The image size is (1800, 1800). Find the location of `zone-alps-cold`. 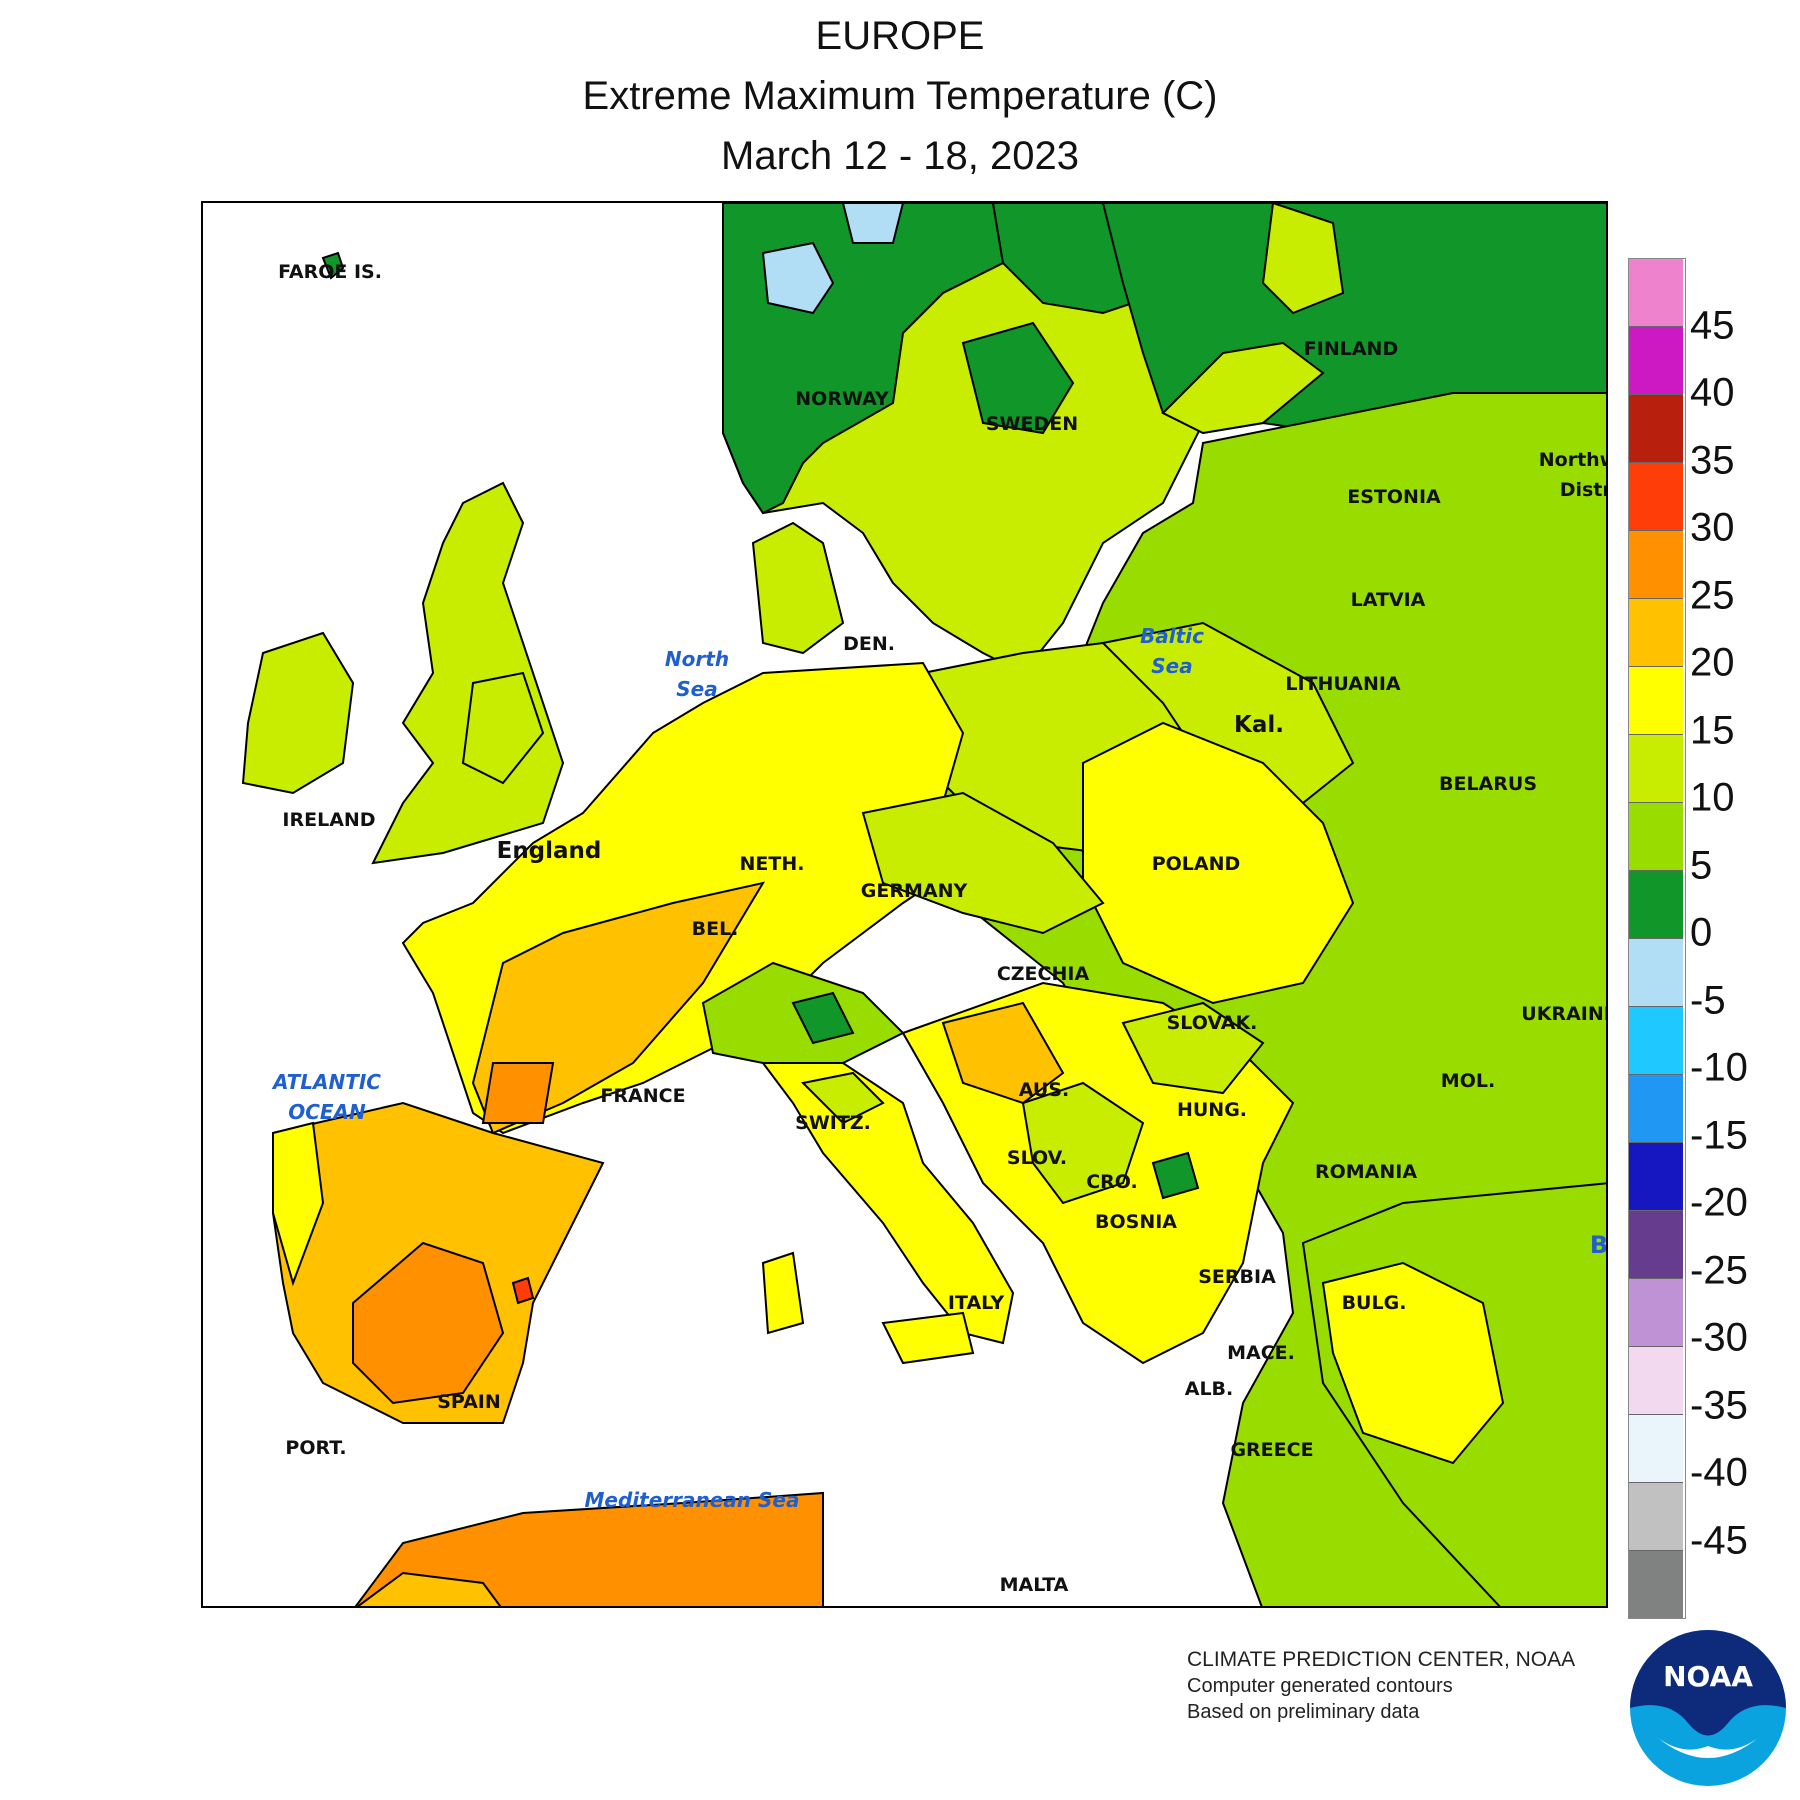

zone-alps-cold is located at coordinates (823, 1018).